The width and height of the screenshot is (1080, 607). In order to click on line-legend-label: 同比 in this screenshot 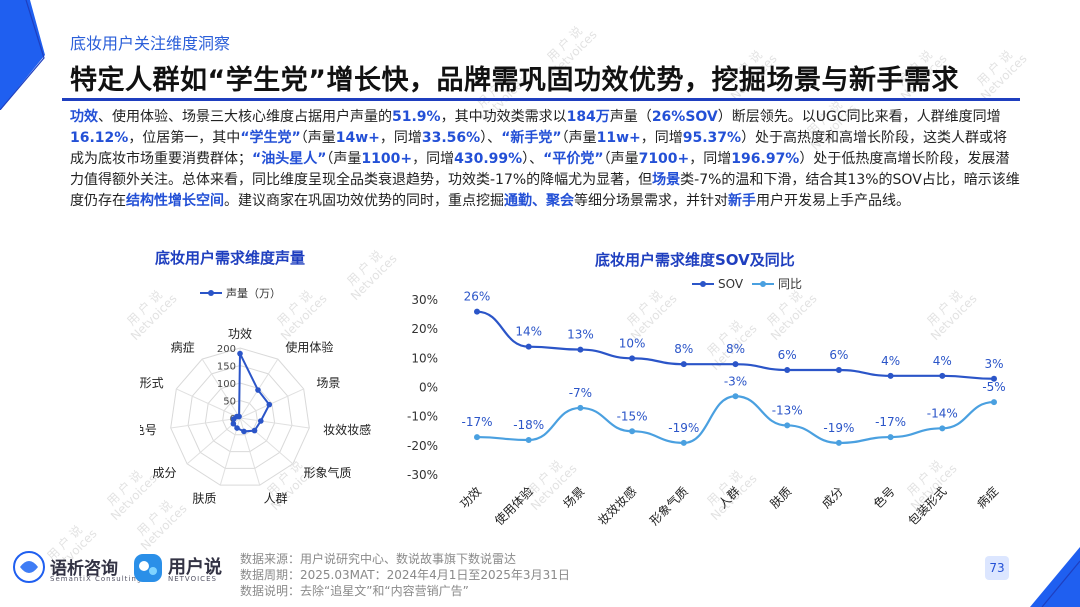, I will do `click(790, 284)`.